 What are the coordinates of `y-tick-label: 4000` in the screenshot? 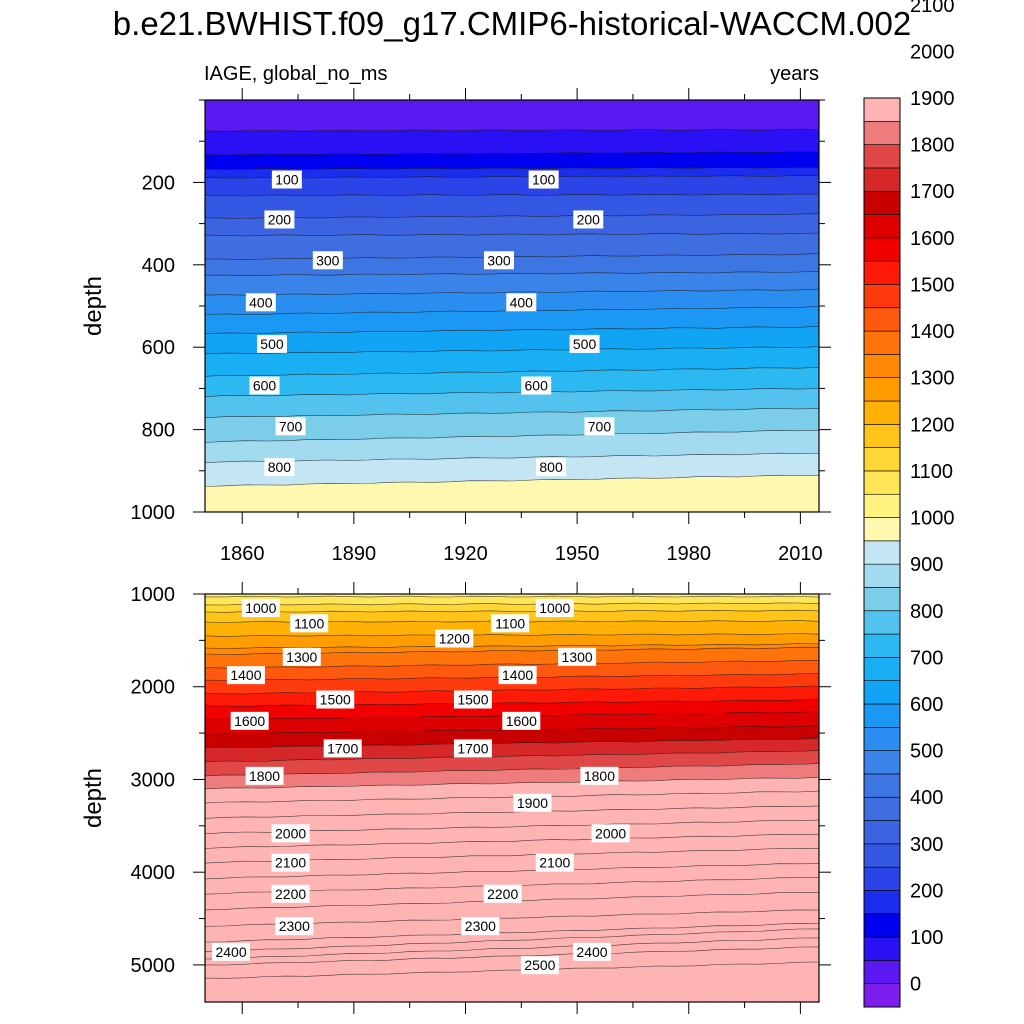 It's located at (153, 873).